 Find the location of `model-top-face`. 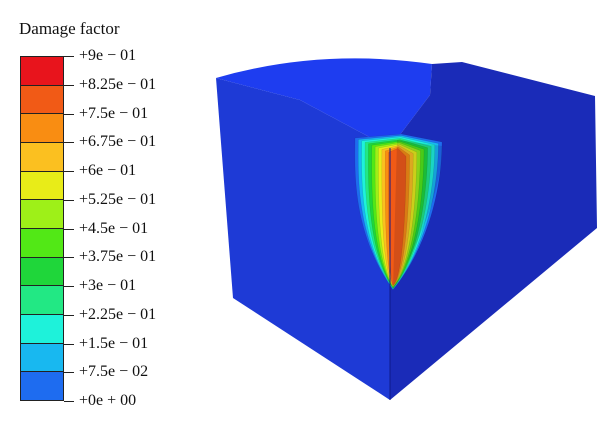

model-top-face is located at coordinates (324, 103).